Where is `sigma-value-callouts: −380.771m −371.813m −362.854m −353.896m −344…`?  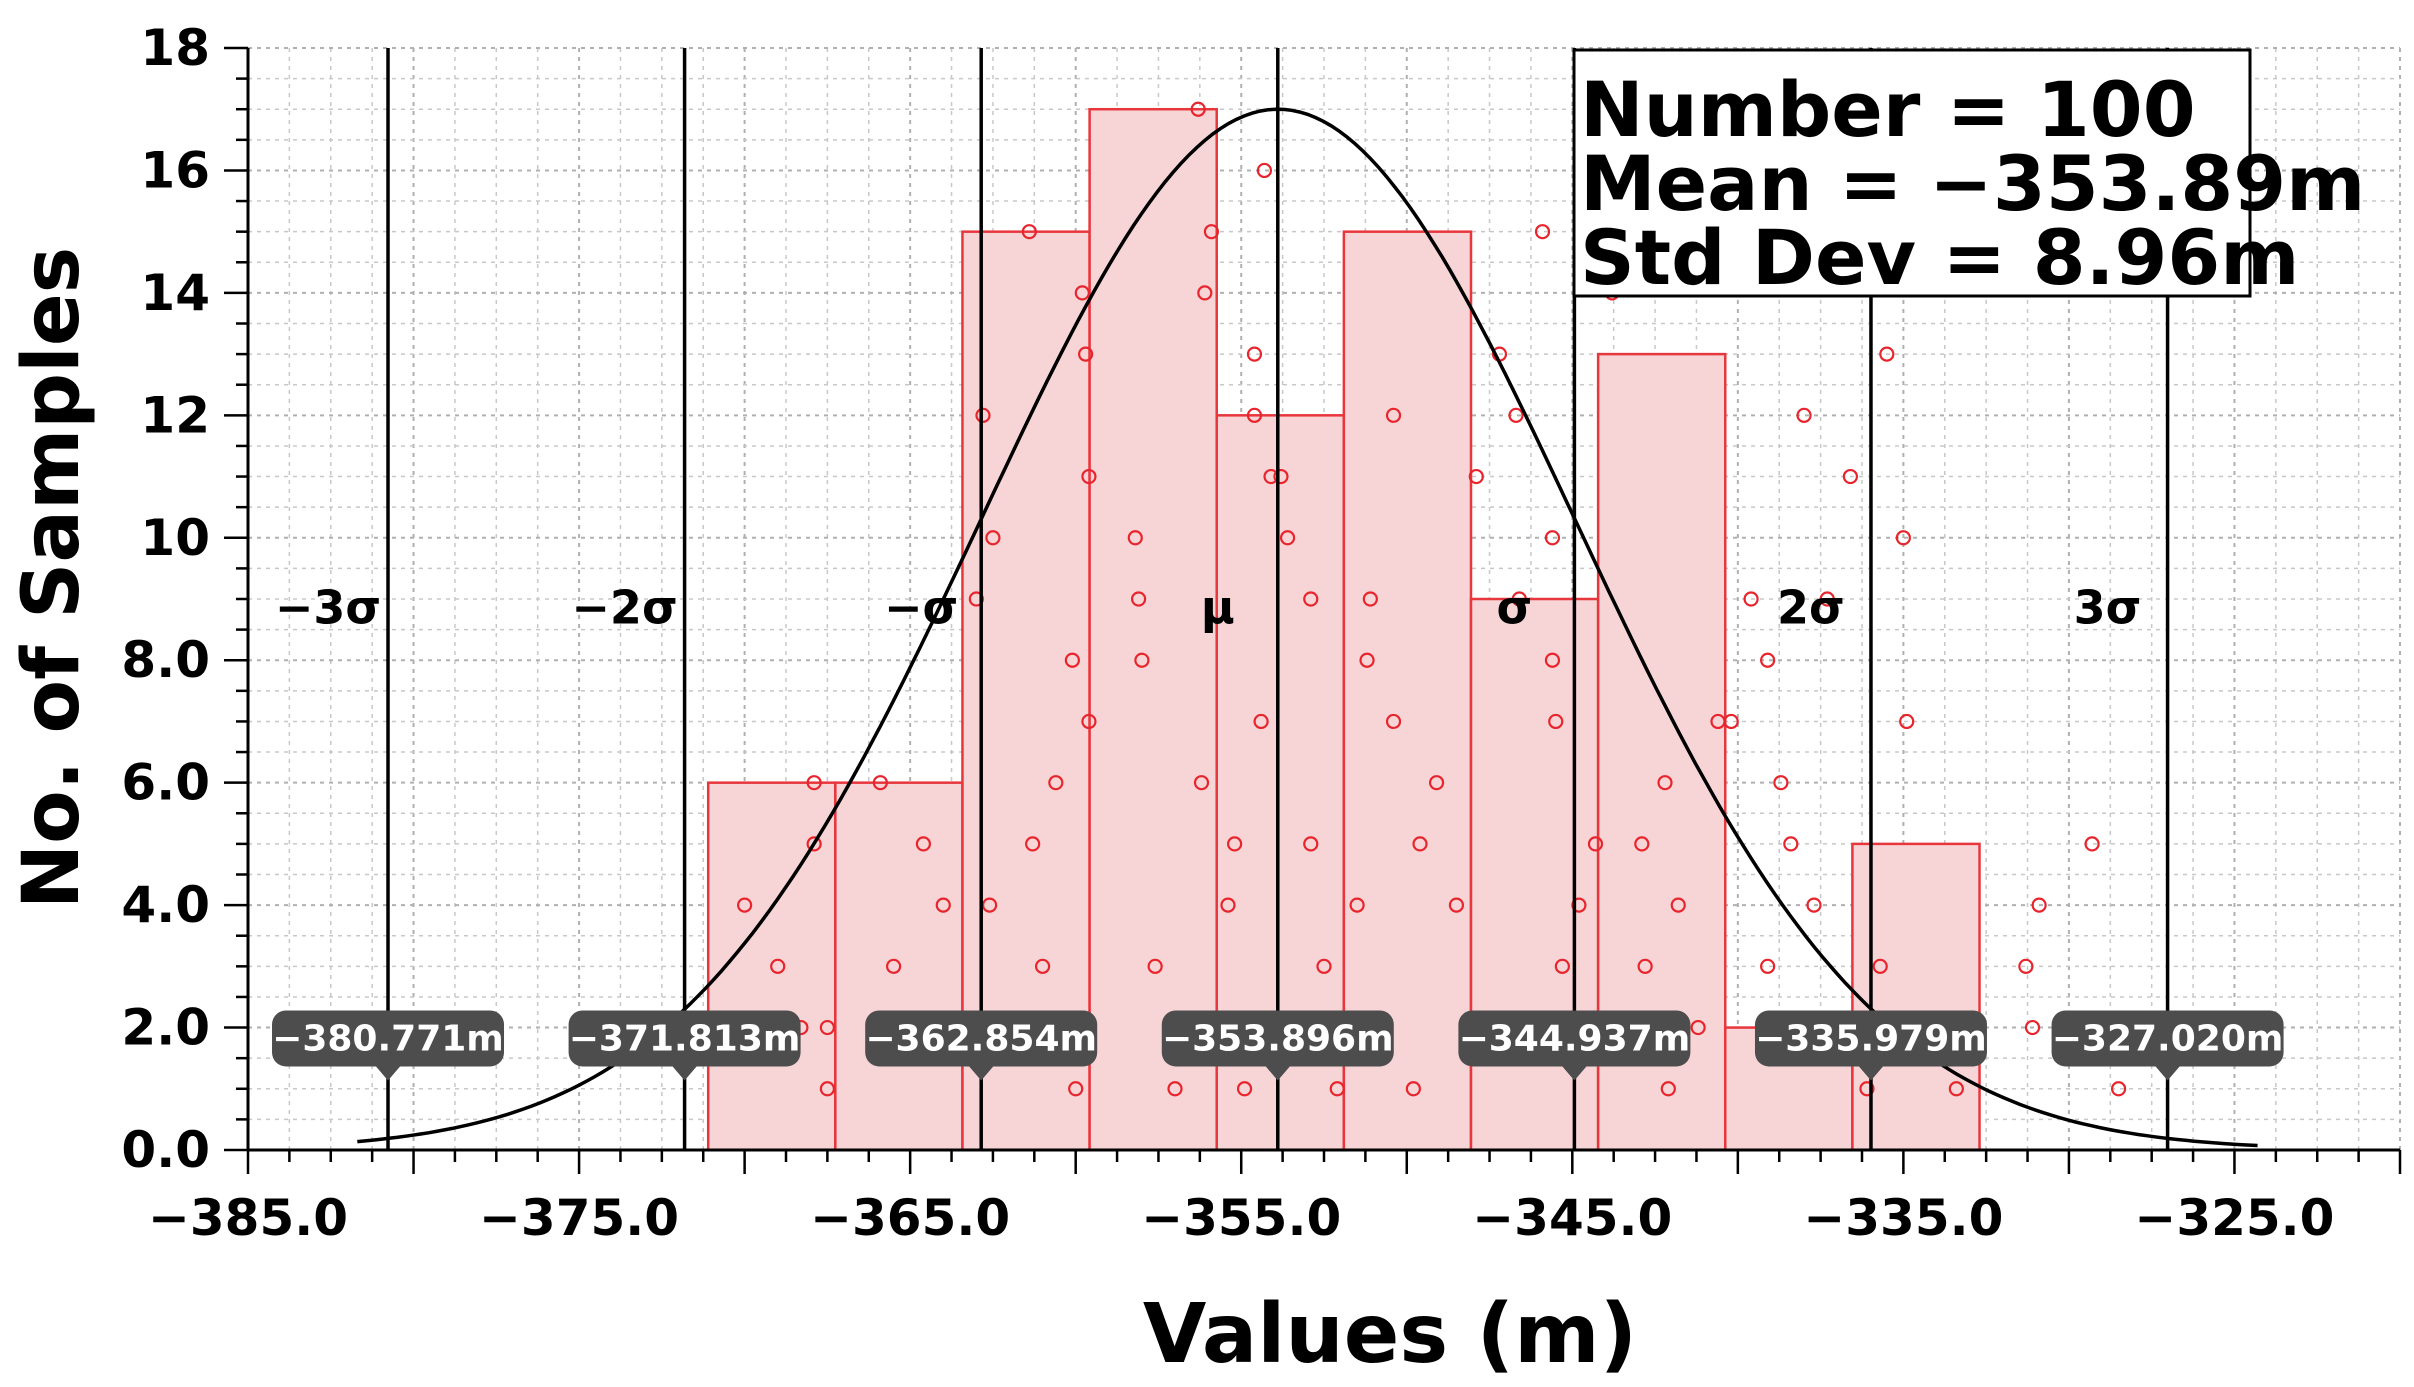
sigma-value-callouts: −380.771m −371.813m −362.854m −353.896m −344… is located at coordinates (1278, 1045).